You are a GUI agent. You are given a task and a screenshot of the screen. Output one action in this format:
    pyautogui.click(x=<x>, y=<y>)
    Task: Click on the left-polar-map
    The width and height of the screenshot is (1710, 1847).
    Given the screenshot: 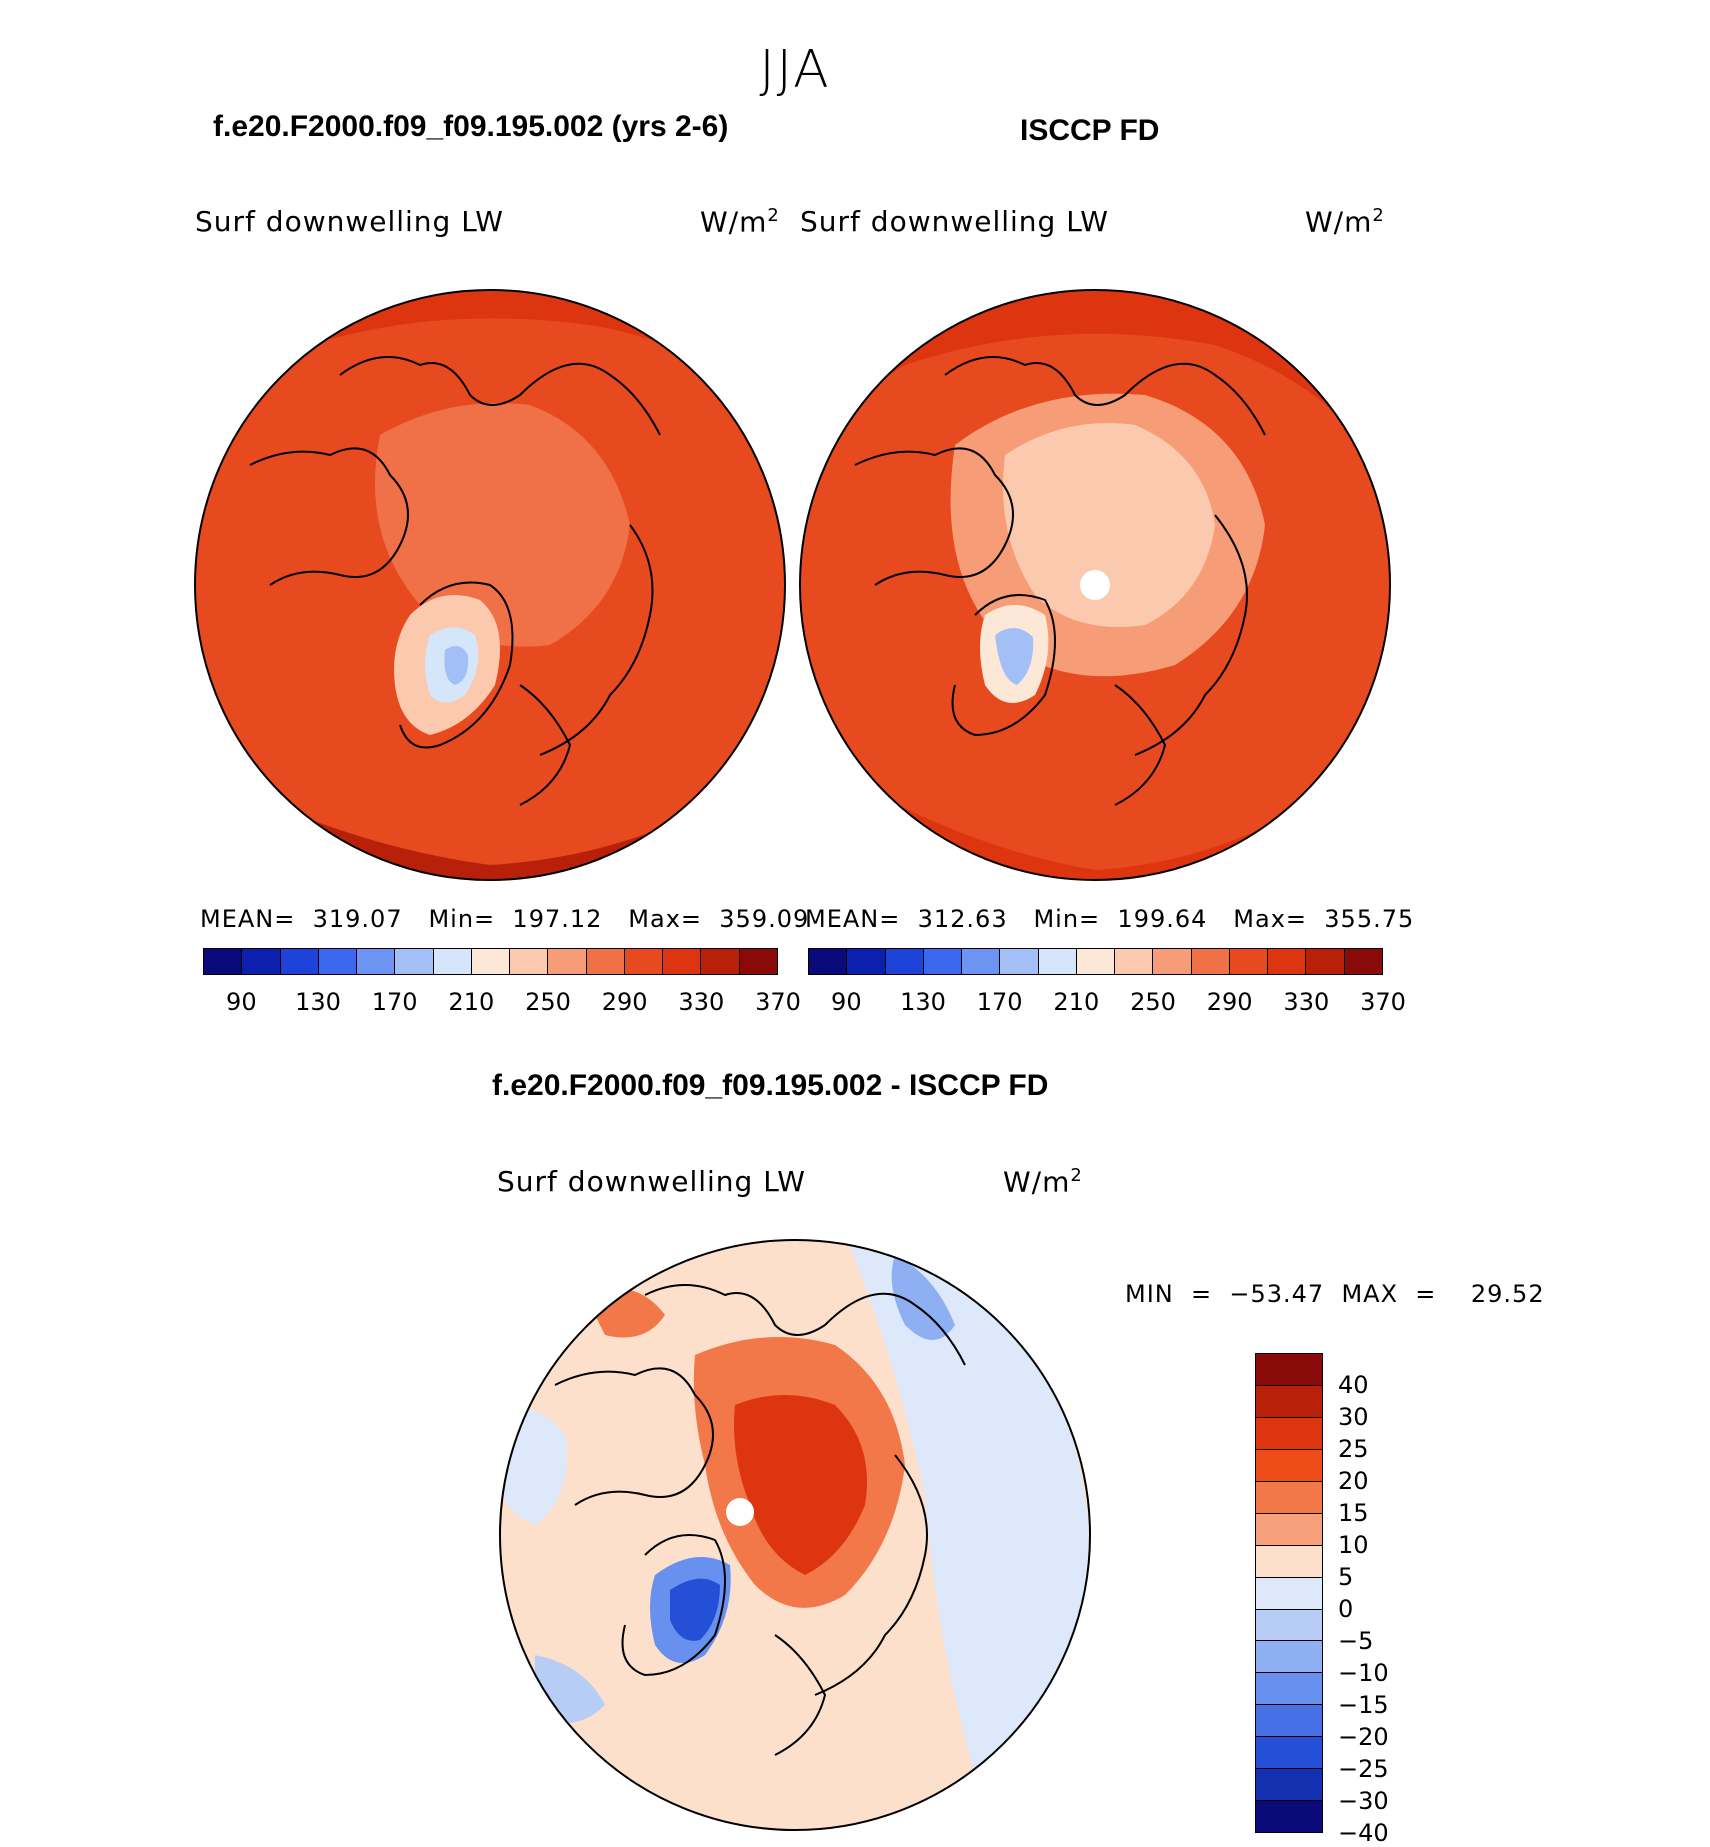 What is the action you would take?
    pyautogui.click(x=490, y=585)
    